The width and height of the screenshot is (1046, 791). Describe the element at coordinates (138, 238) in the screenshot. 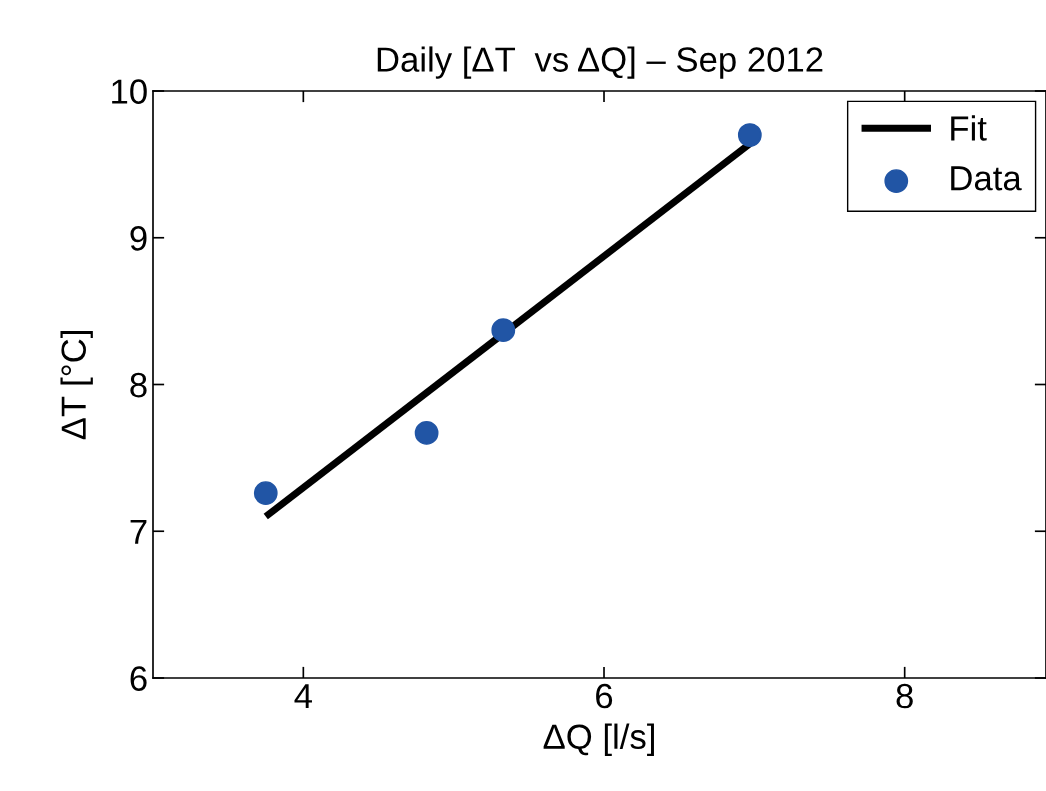

I see `y-tick-label: 9` at that location.